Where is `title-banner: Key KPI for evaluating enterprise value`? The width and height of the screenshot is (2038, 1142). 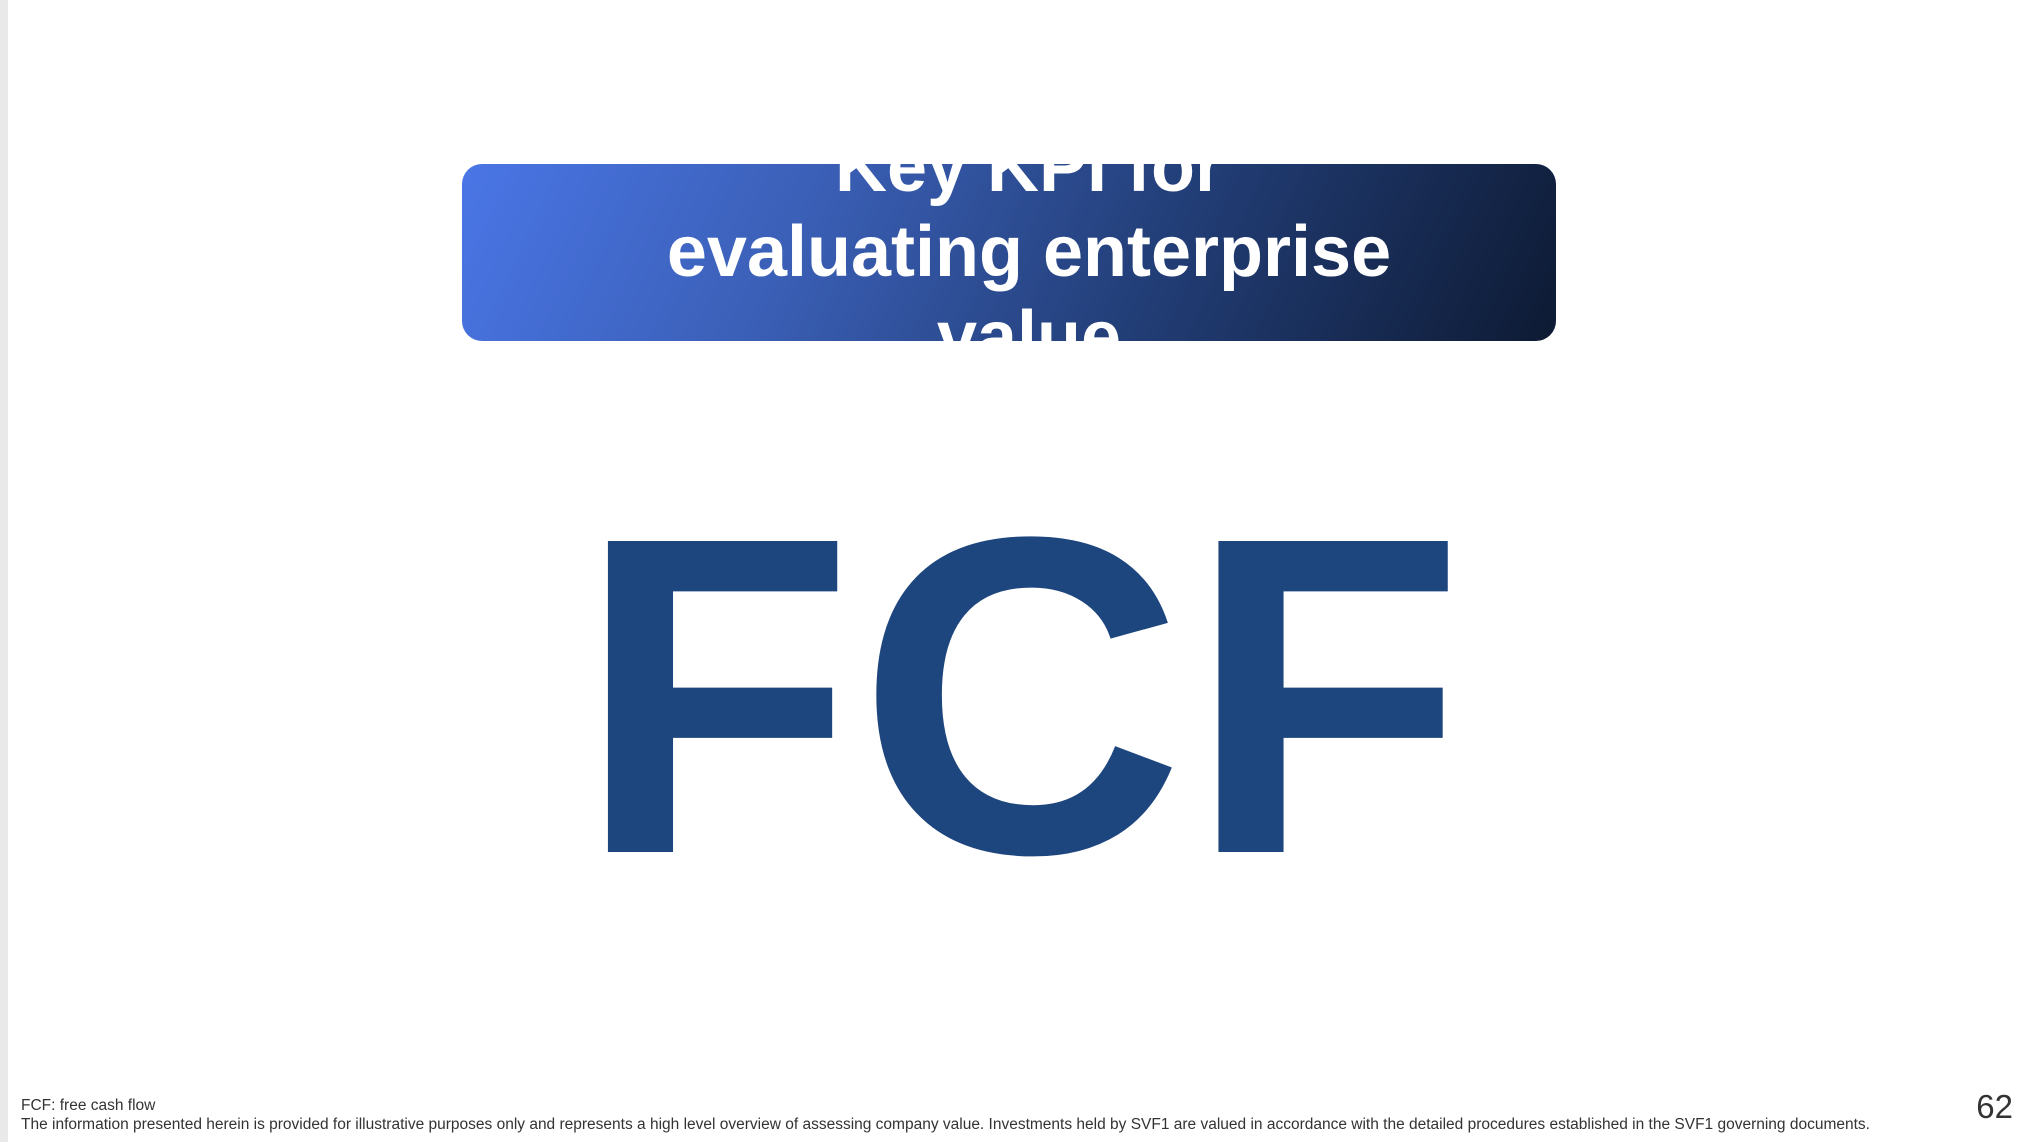 title-banner: Key KPI for evaluating enterprise value is located at coordinates (1009, 252).